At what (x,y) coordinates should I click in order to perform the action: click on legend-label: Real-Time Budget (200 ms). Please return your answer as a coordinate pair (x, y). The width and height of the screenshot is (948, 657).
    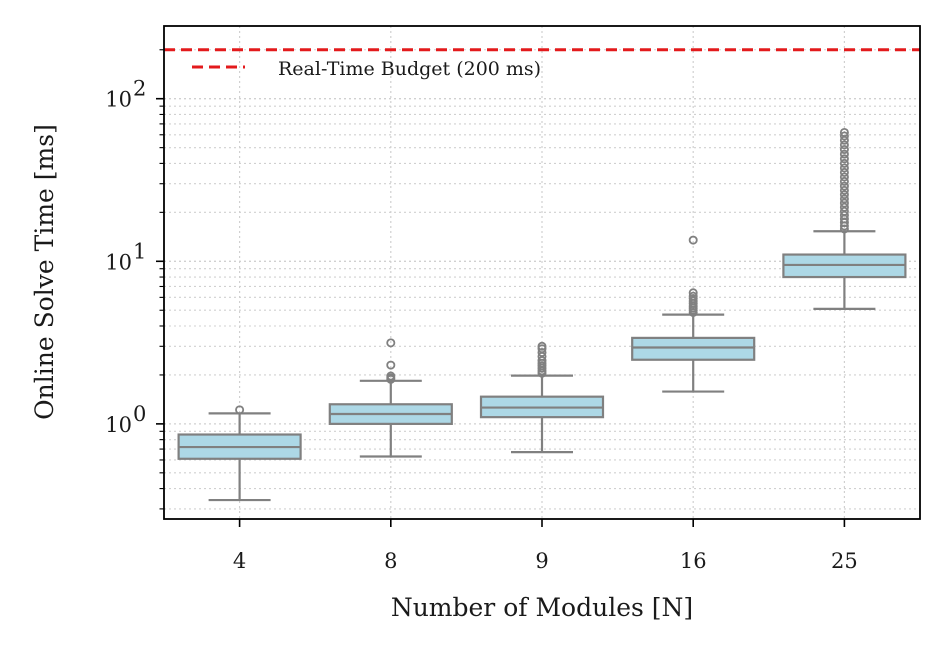
    Looking at the image, I should click on (409, 69).